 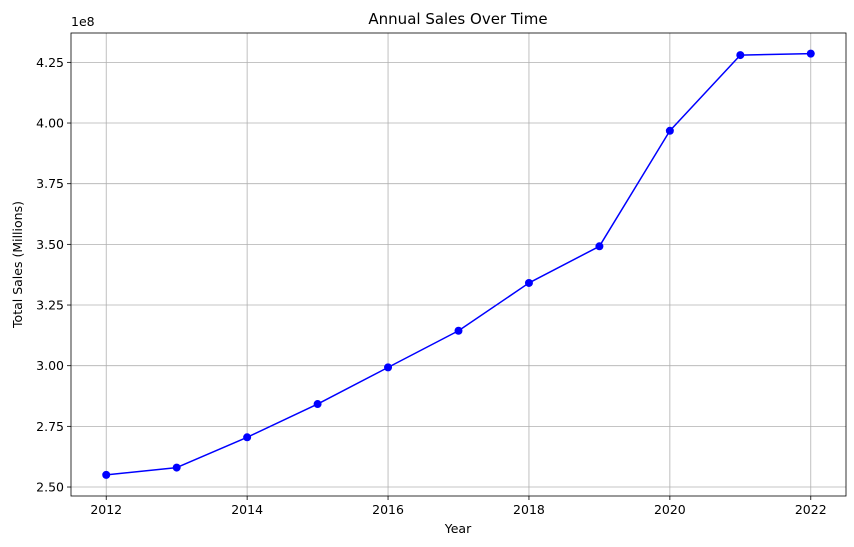 What do you see at coordinates (50, 183) in the screenshot?
I see `y-tick-label: 3.75` at bounding box center [50, 183].